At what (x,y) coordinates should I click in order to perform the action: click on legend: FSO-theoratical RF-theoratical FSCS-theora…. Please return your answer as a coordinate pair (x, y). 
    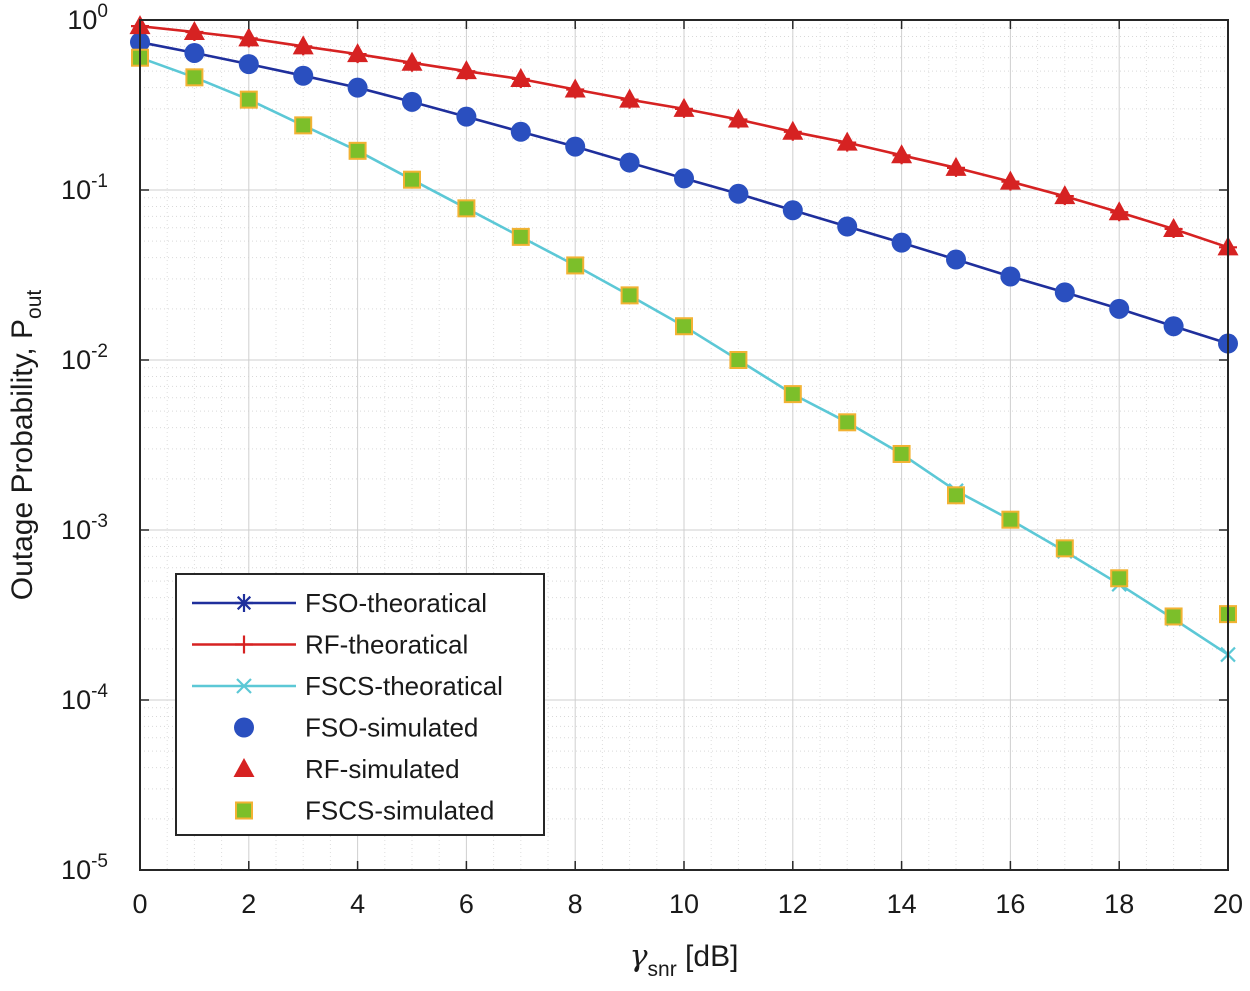
    Looking at the image, I should click on (360, 704).